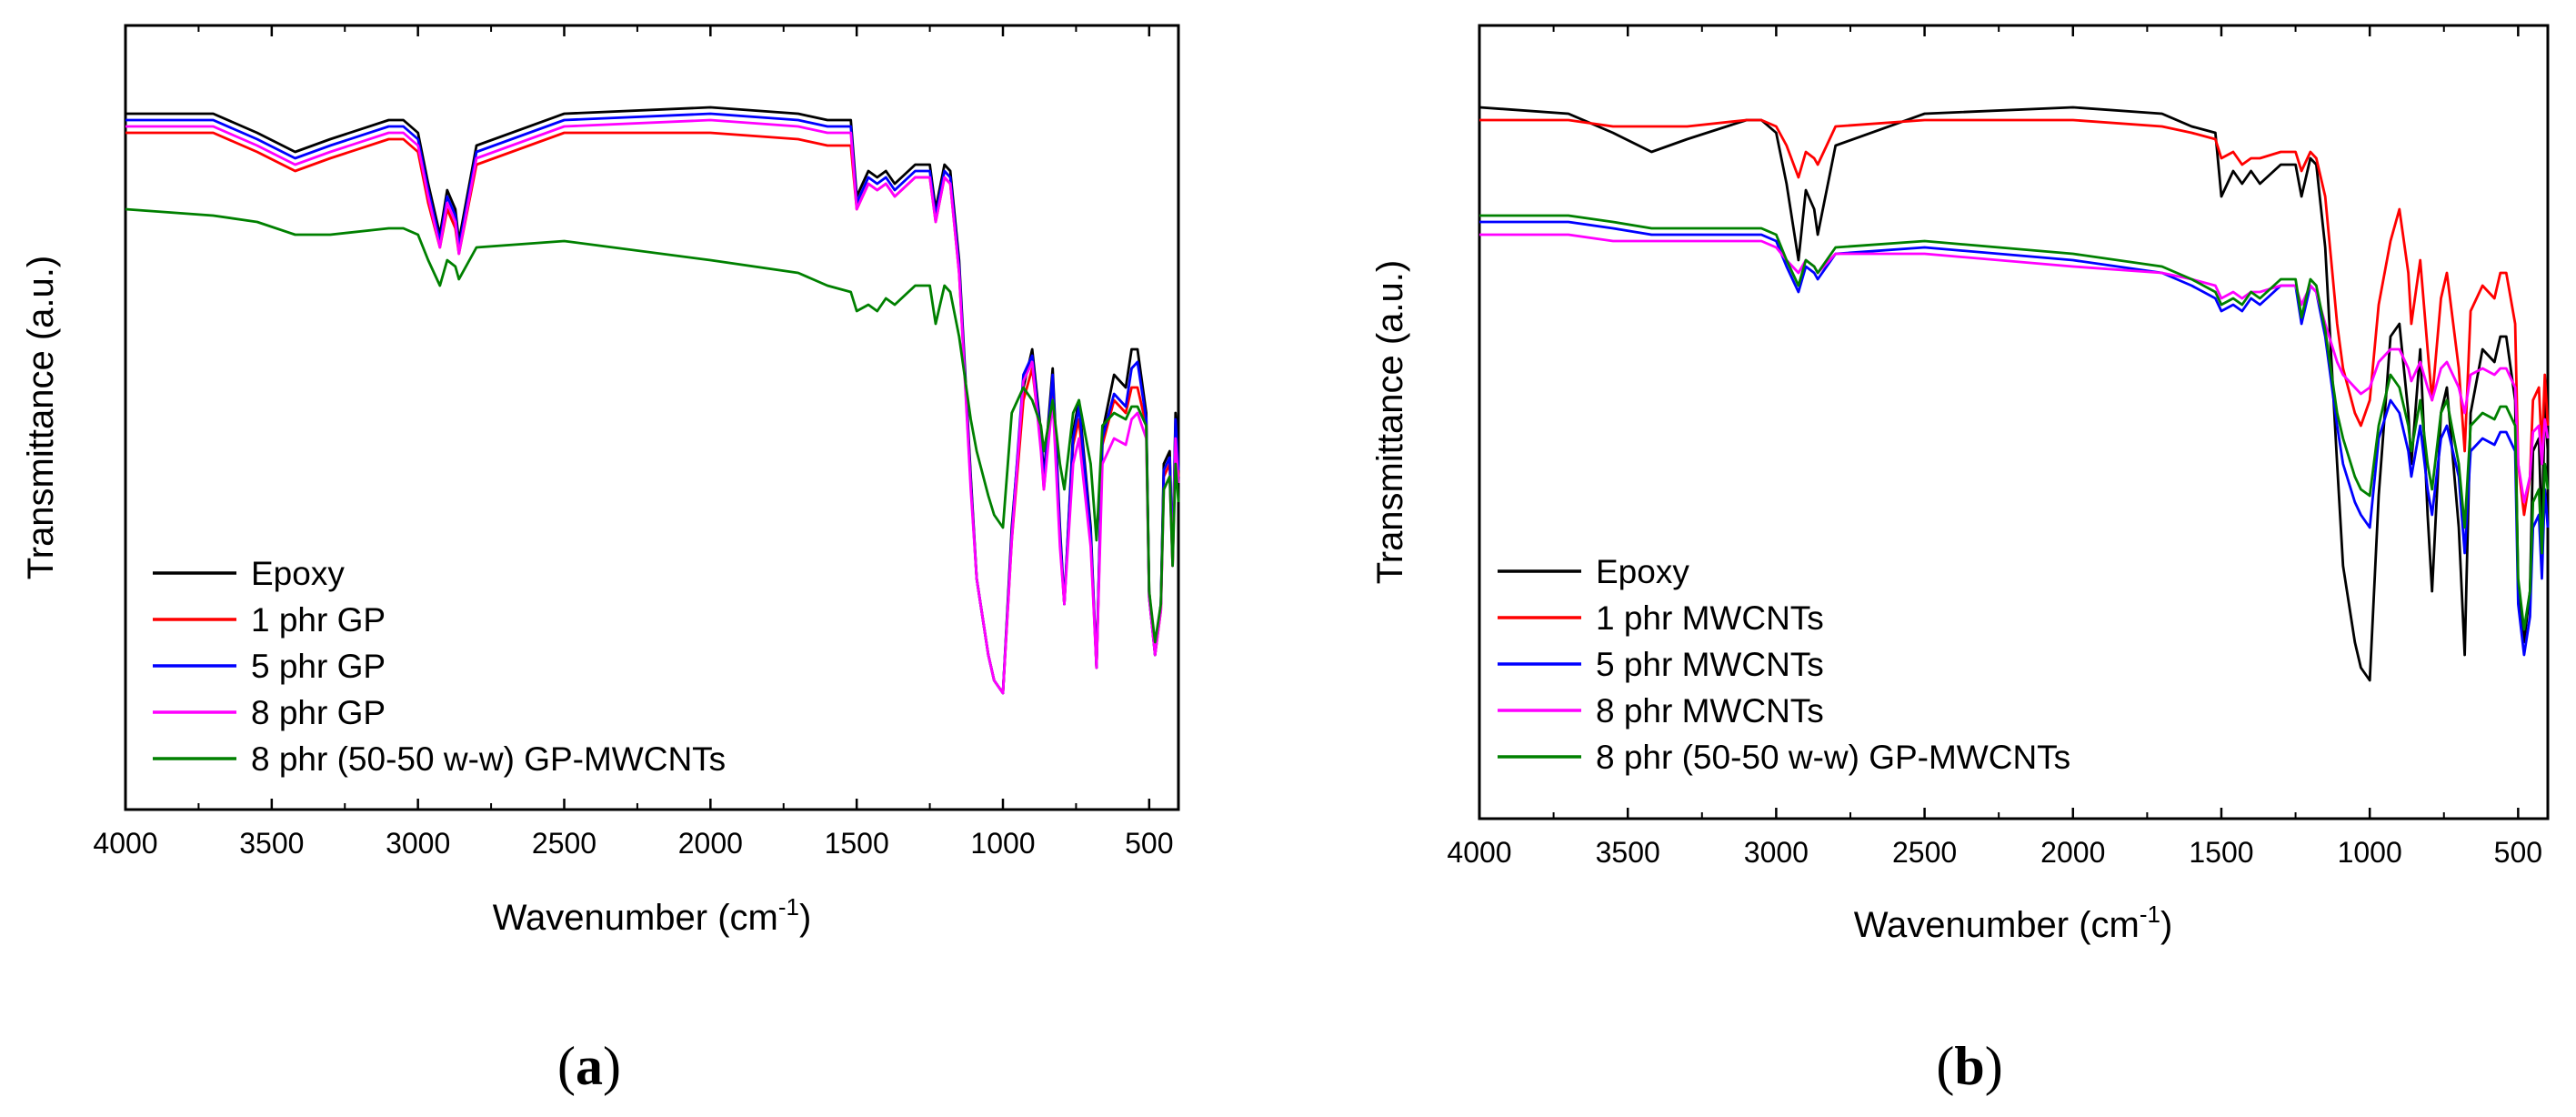  What do you see at coordinates (318, 620) in the screenshot?
I see `legend-label-a-1: 1 phr GP` at bounding box center [318, 620].